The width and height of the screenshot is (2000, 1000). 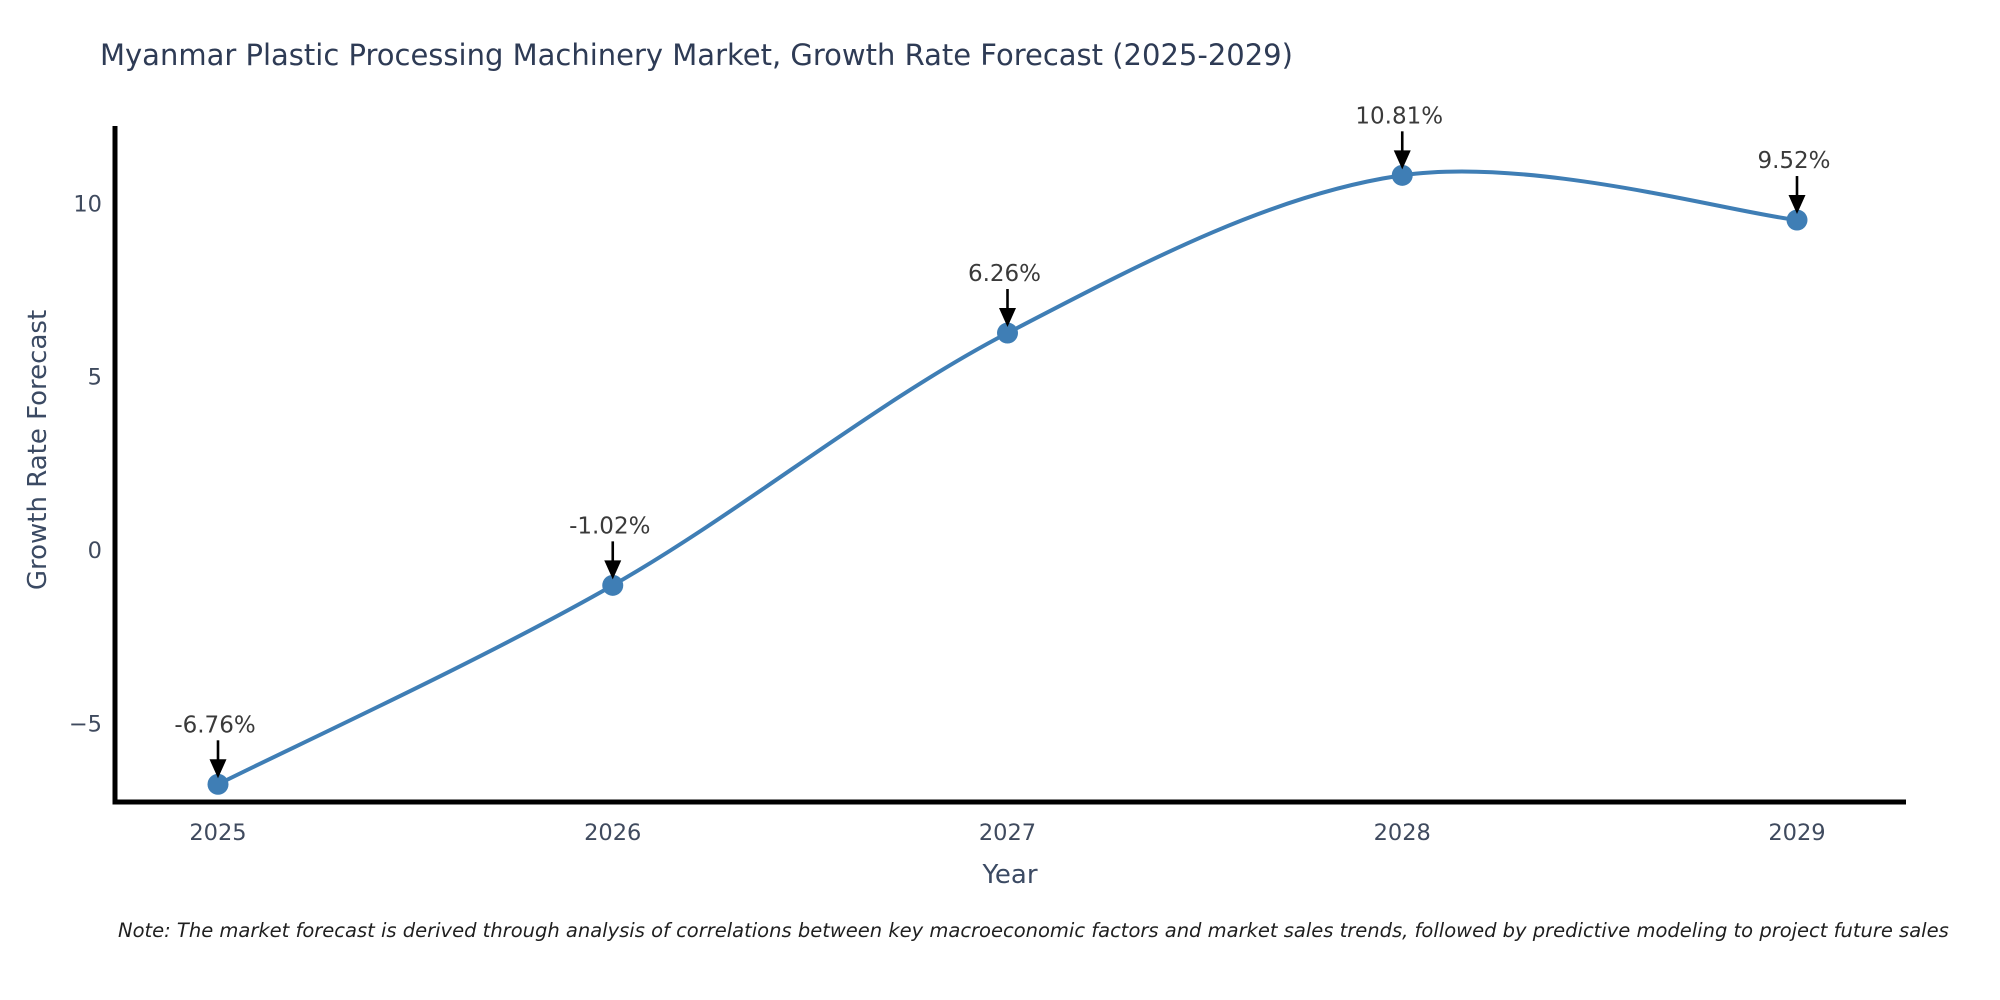 What do you see at coordinates (609, 526) in the screenshot?
I see `annotation-label-2026: -1.02%` at bounding box center [609, 526].